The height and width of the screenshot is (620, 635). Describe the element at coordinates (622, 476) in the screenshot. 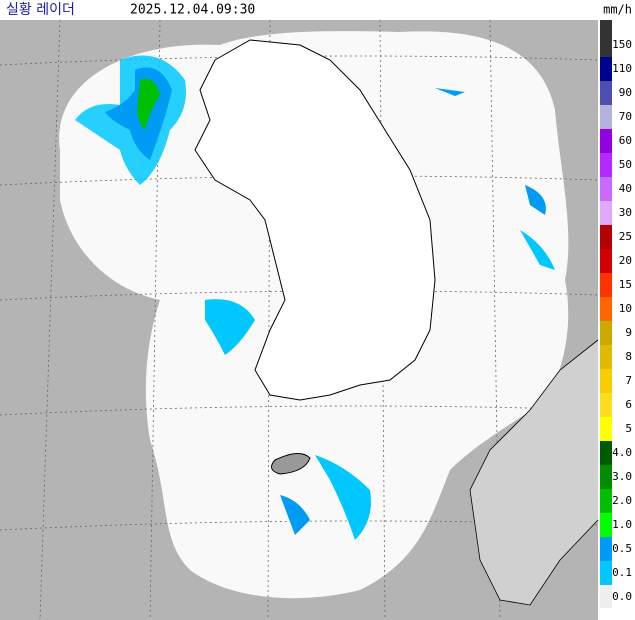

I see `legend-label: 3.0` at that location.